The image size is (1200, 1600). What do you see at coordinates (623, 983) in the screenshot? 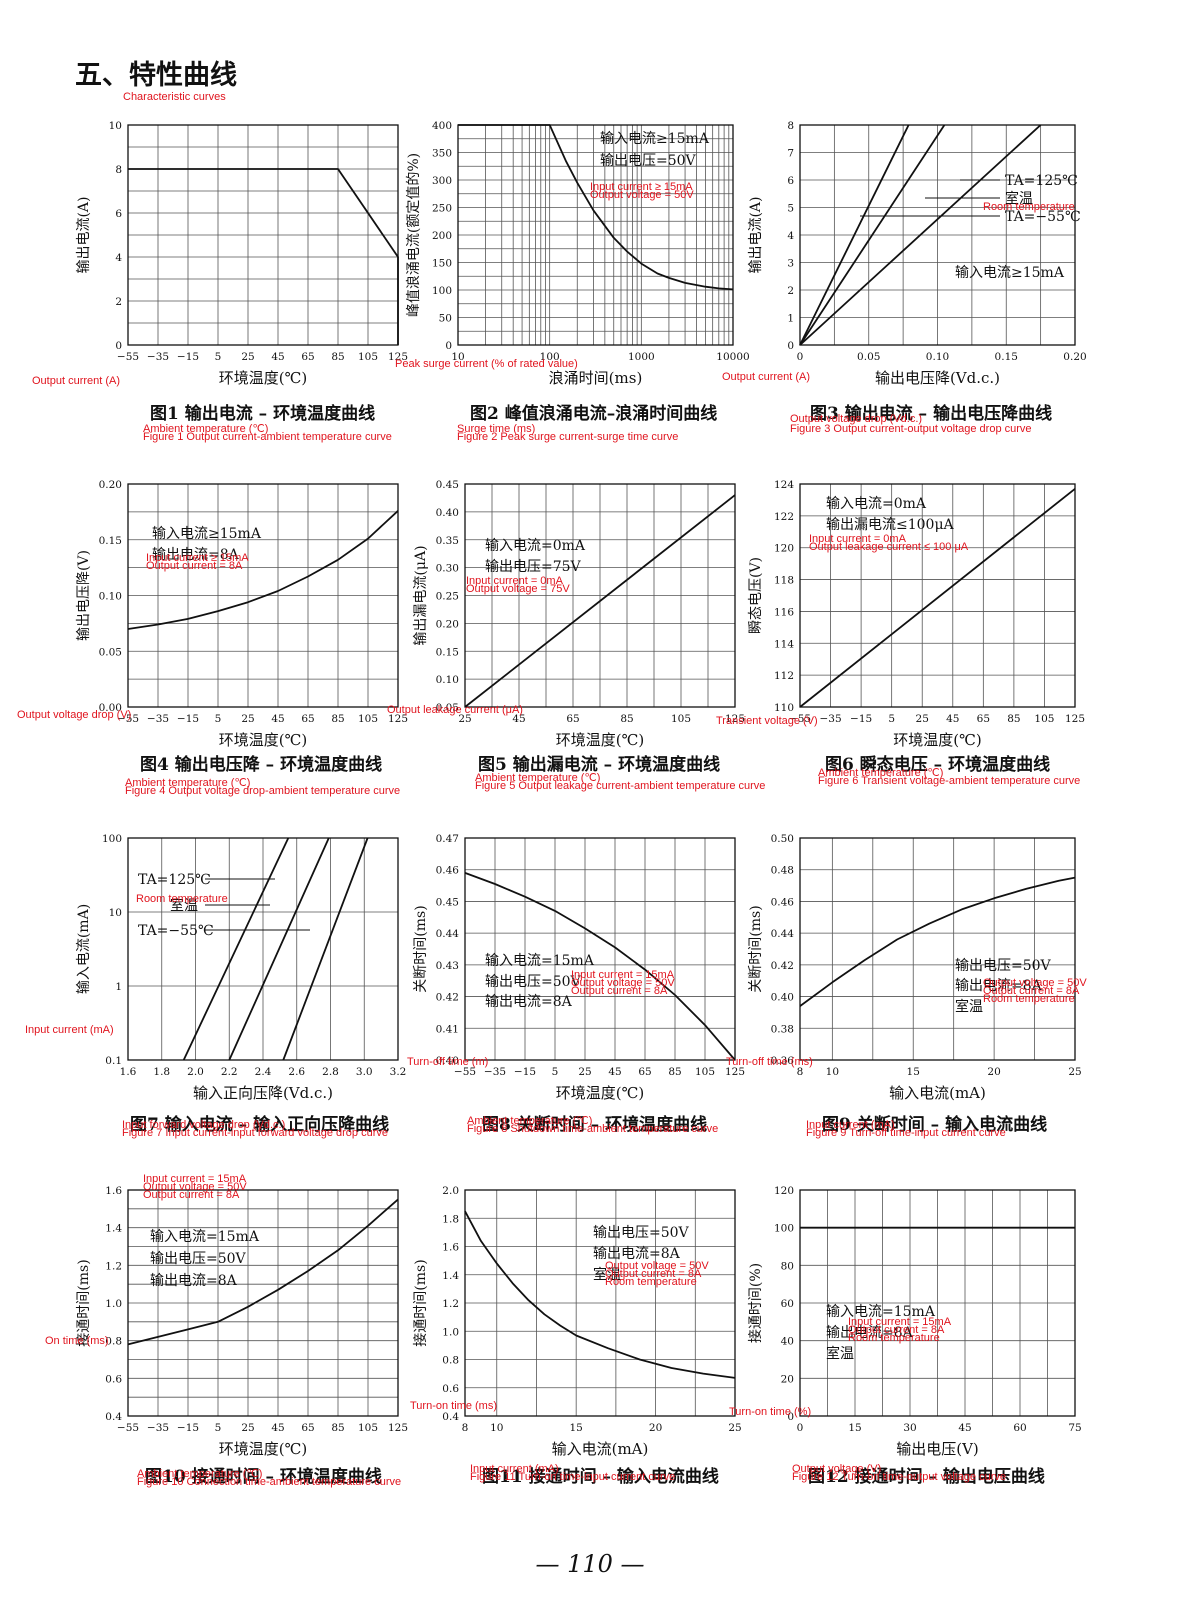
I see `fig8-annotation-en: Output voltage = 50V` at bounding box center [623, 983].